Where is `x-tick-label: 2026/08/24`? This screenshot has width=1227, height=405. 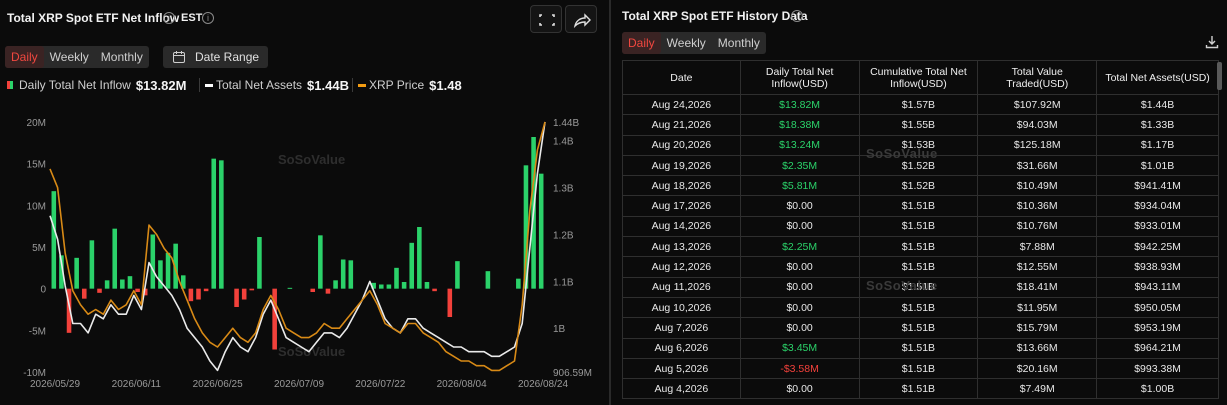
x-tick-label: 2026/08/24 is located at coordinates (543, 384).